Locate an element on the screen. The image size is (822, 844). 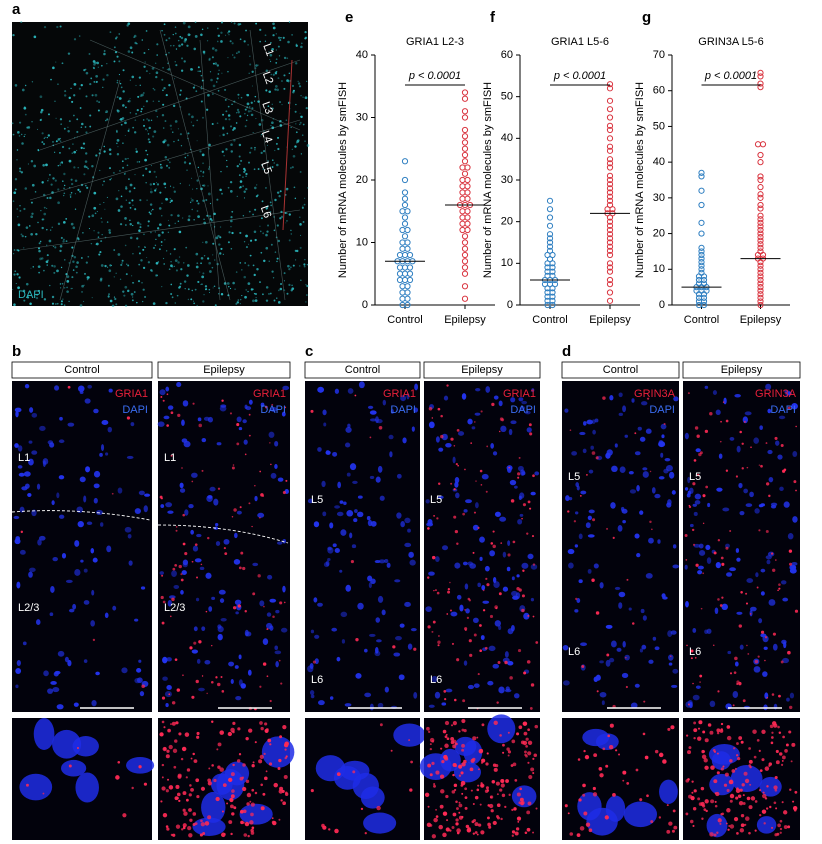
layer-label: L6 is located at coordinates (265, 212).